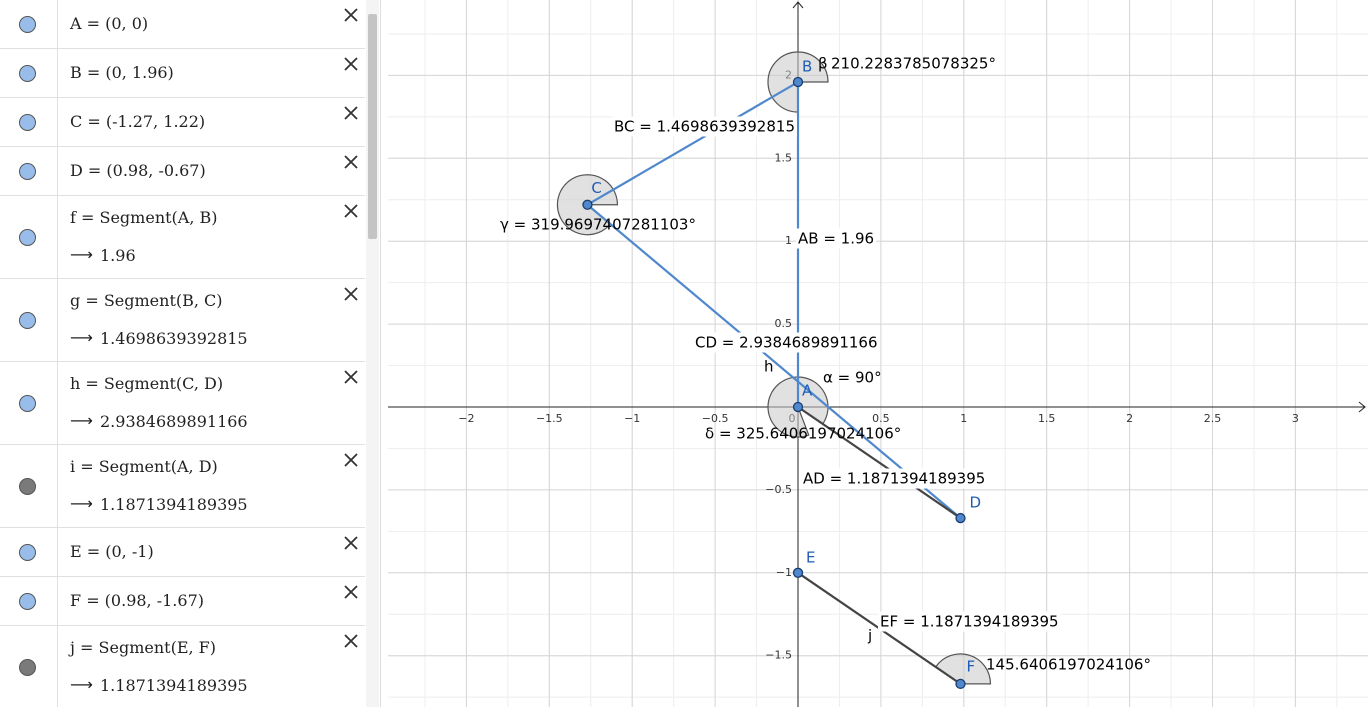 This screenshot has height=707, width=1368. What do you see at coordinates (182, 320) in the screenshot?
I see `algebra-row: g = Segment(B, C) ⟶ 1.4698639392815` at bounding box center [182, 320].